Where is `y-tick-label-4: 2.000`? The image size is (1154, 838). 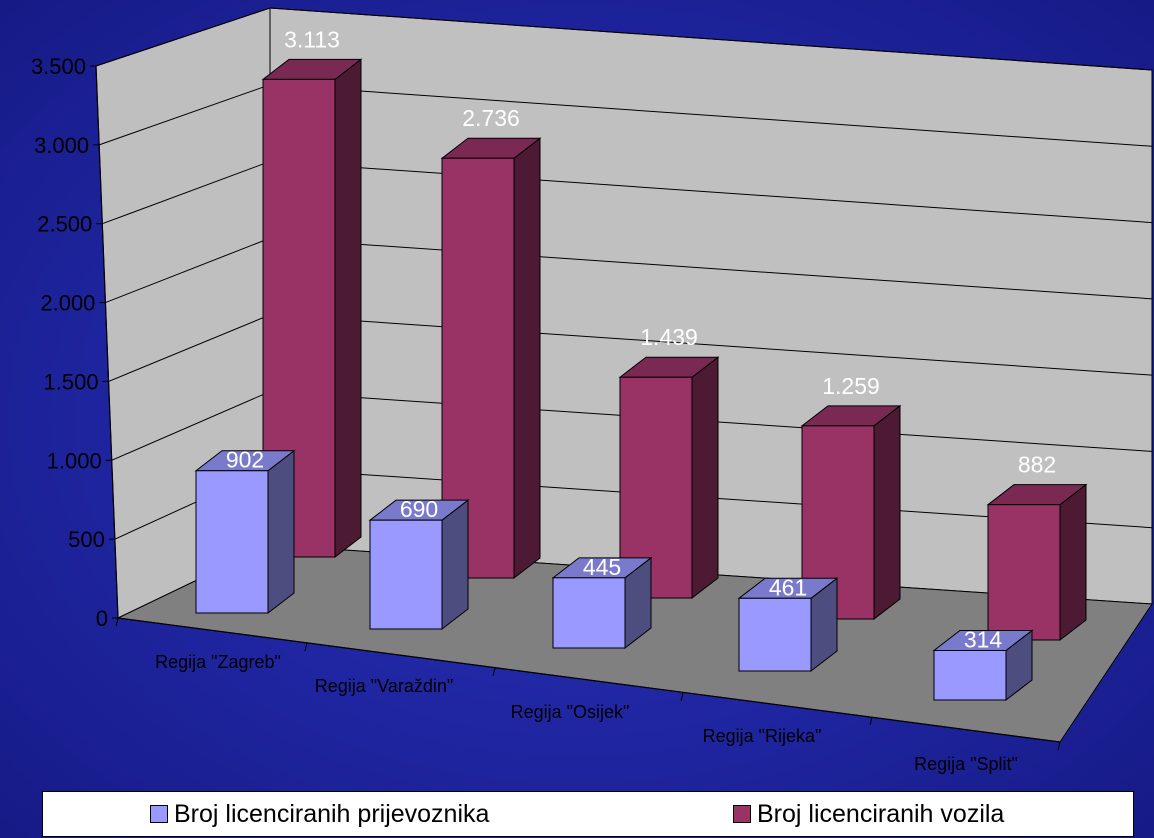 y-tick-label-4: 2.000 is located at coordinates (67, 303).